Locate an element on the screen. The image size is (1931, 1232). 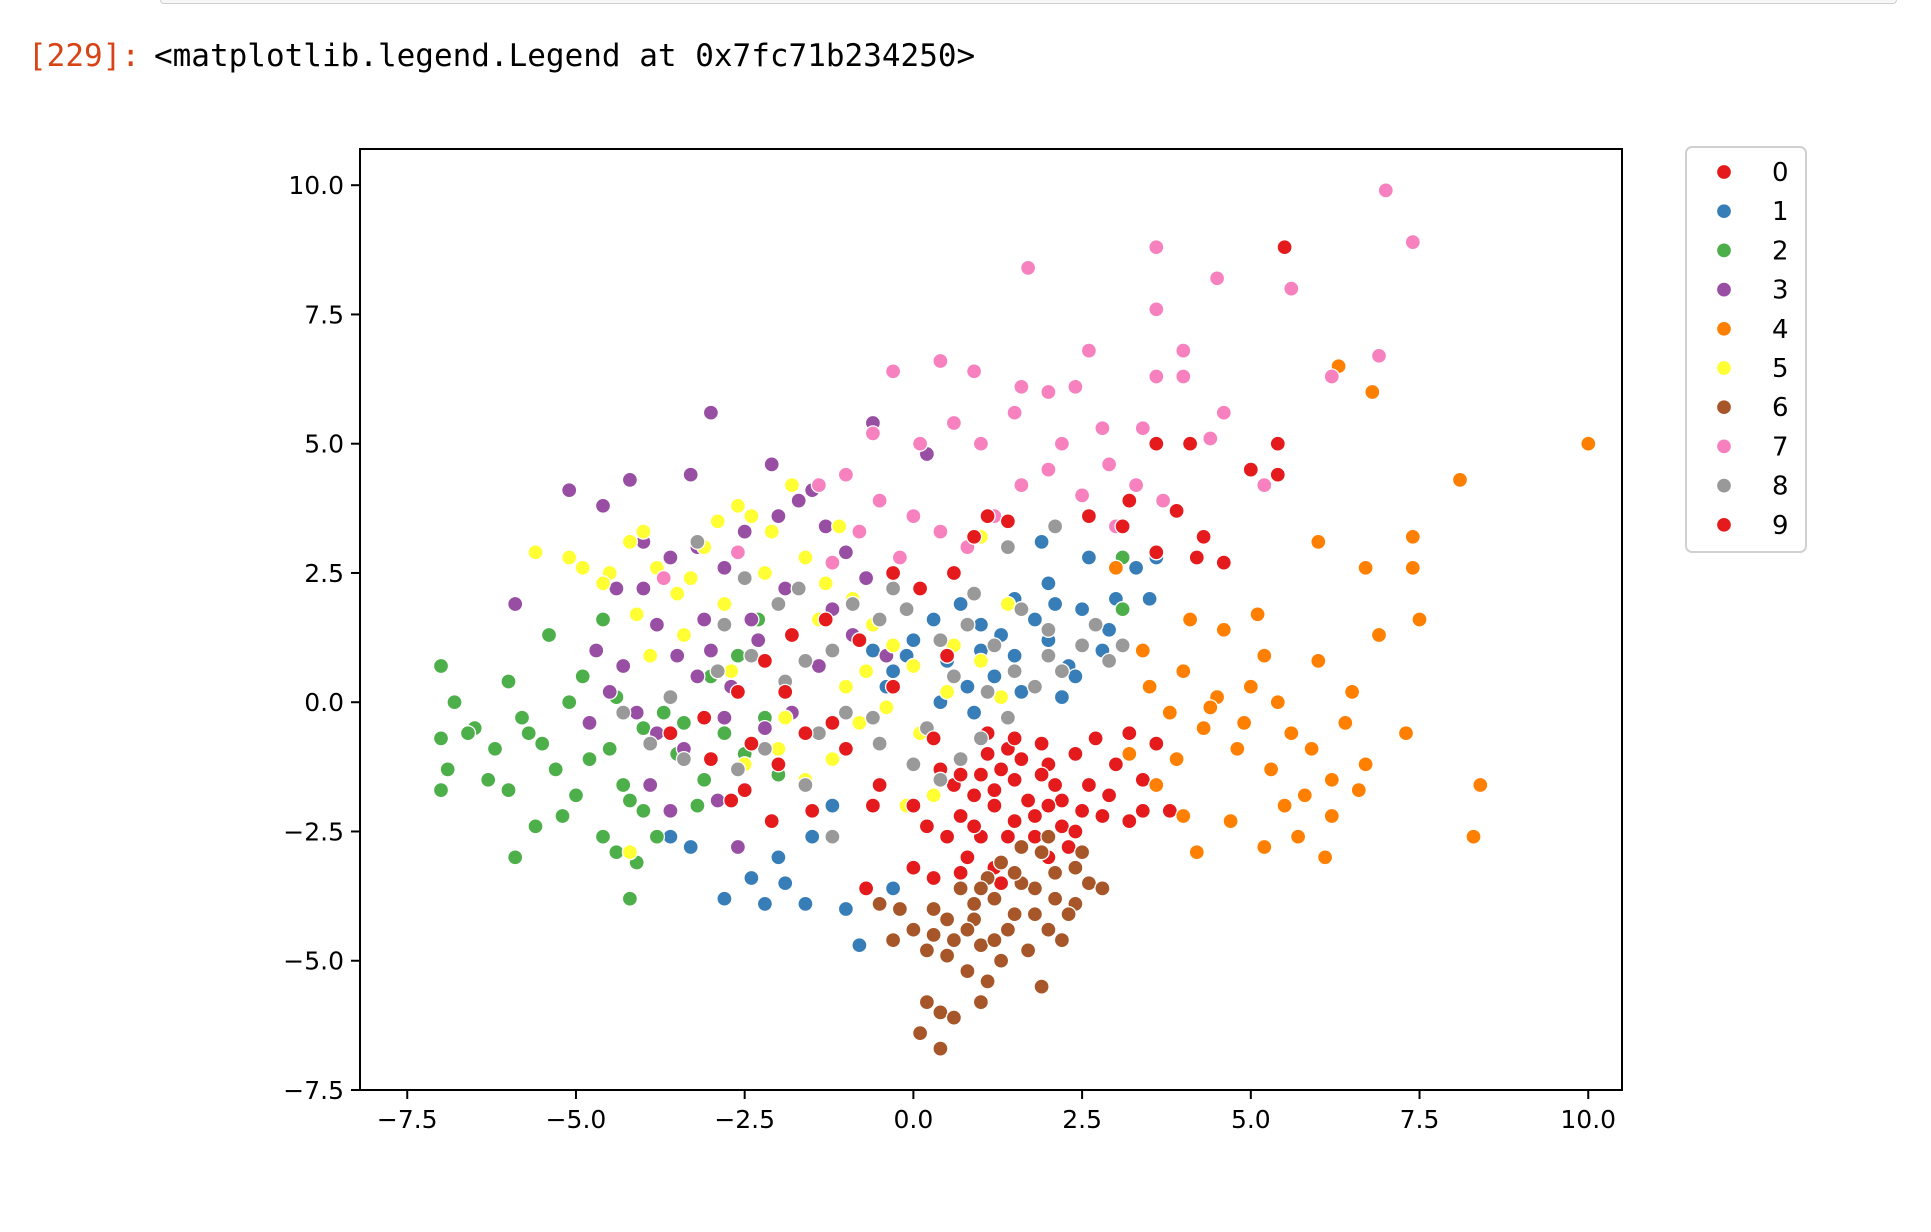
x-tick-label: 10.0 is located at coordinates (1588, 1119).